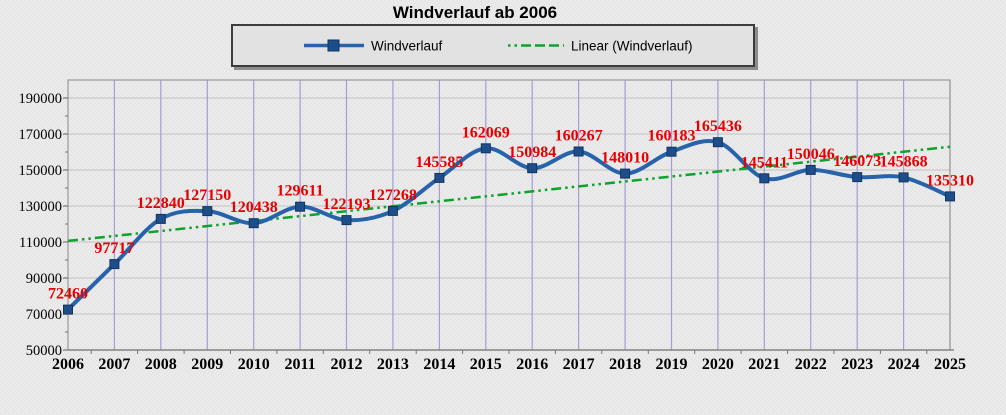 This screenshot has width=1006, height=415. Describe the element at coordinates (532, 364) in the screenshot. I see `x-axis-label: 2016` at that location.